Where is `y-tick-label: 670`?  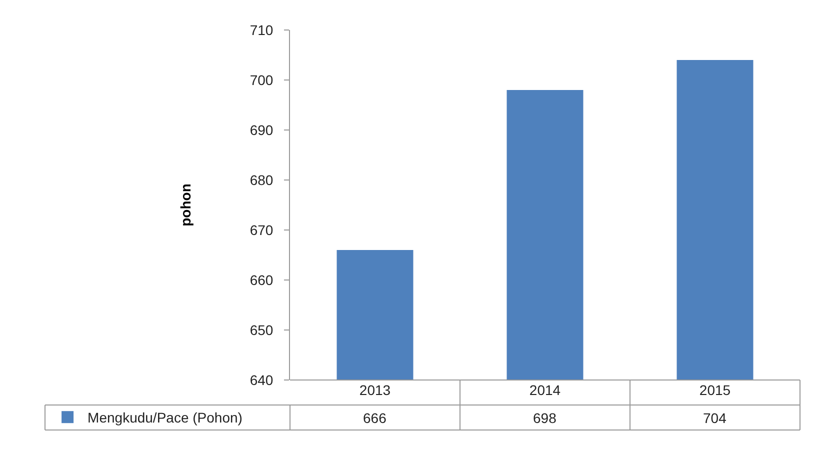
y-tick-label: 670 is located at coordinates (262, 230).